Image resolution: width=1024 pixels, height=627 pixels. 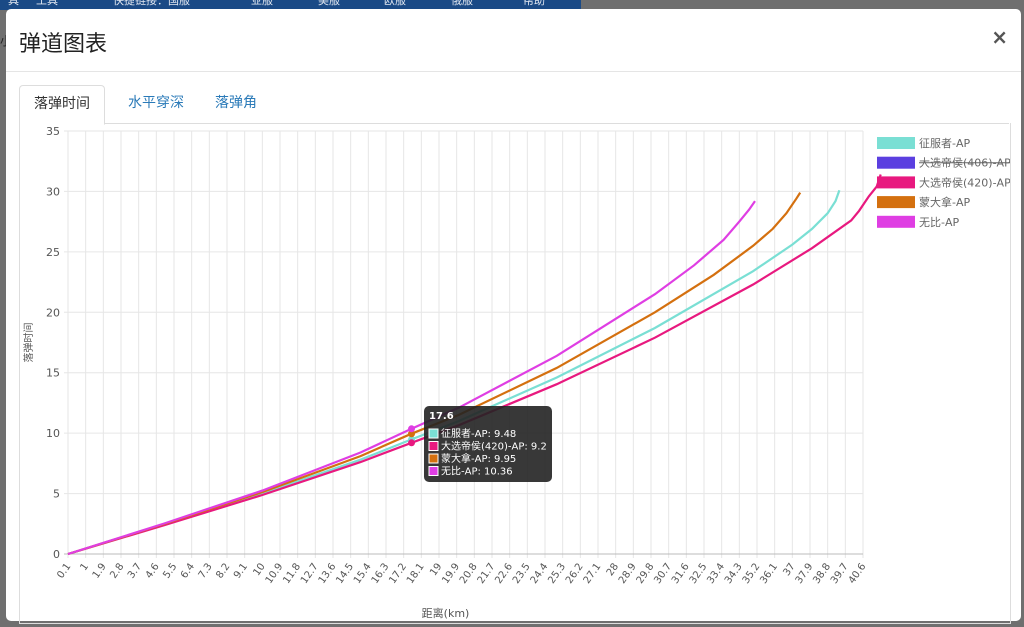 I want to click on close-button: ×, so click(x=999, y=37).